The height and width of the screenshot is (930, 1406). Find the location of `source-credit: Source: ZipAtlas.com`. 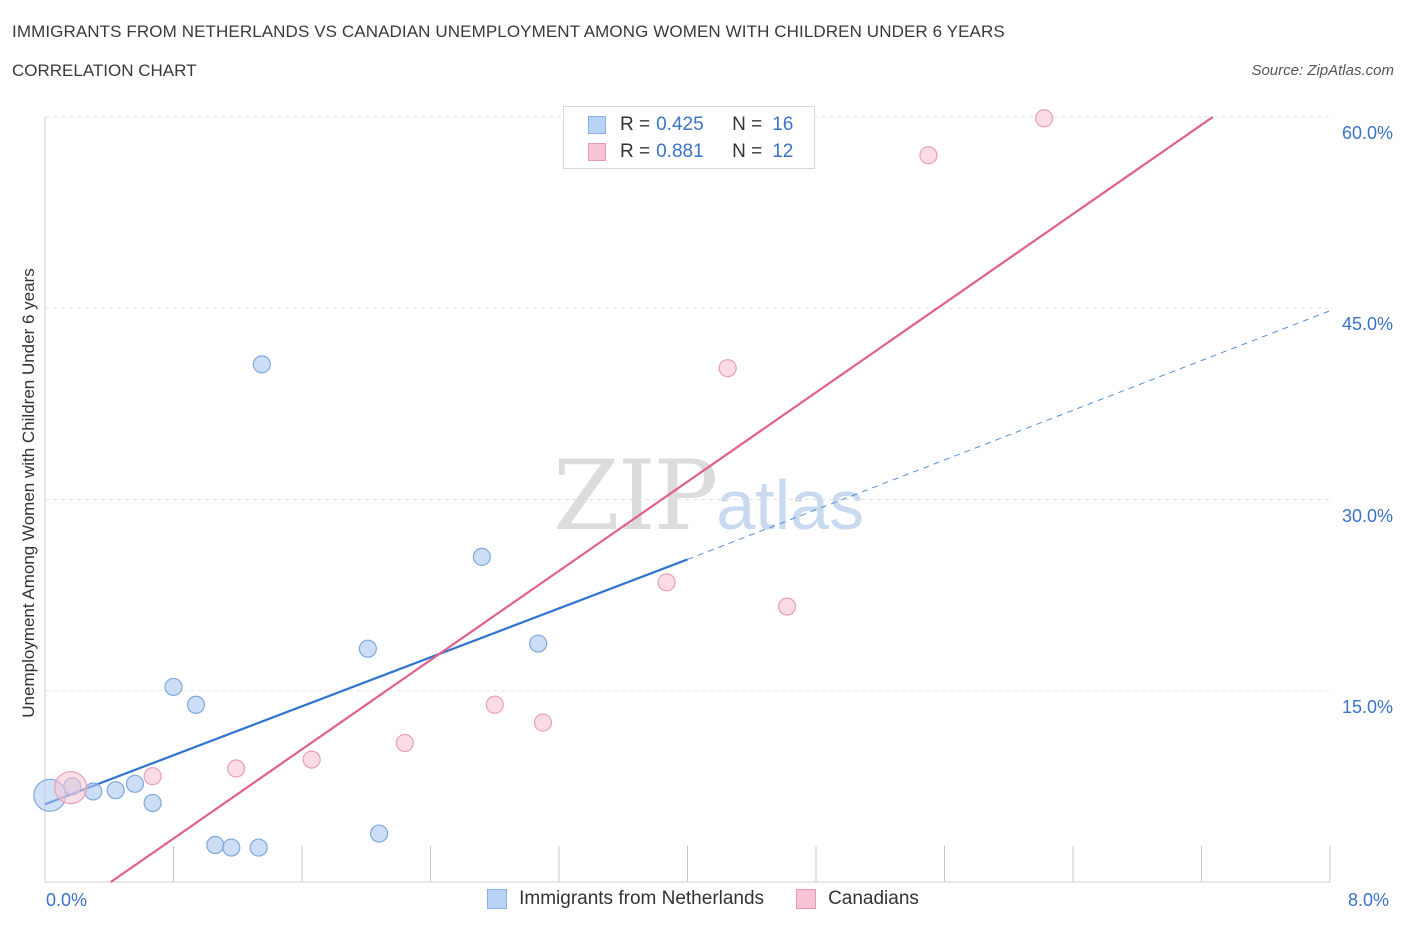

source-credit: Source: ZipAtlas.com is located at coordinates (1322, 70).